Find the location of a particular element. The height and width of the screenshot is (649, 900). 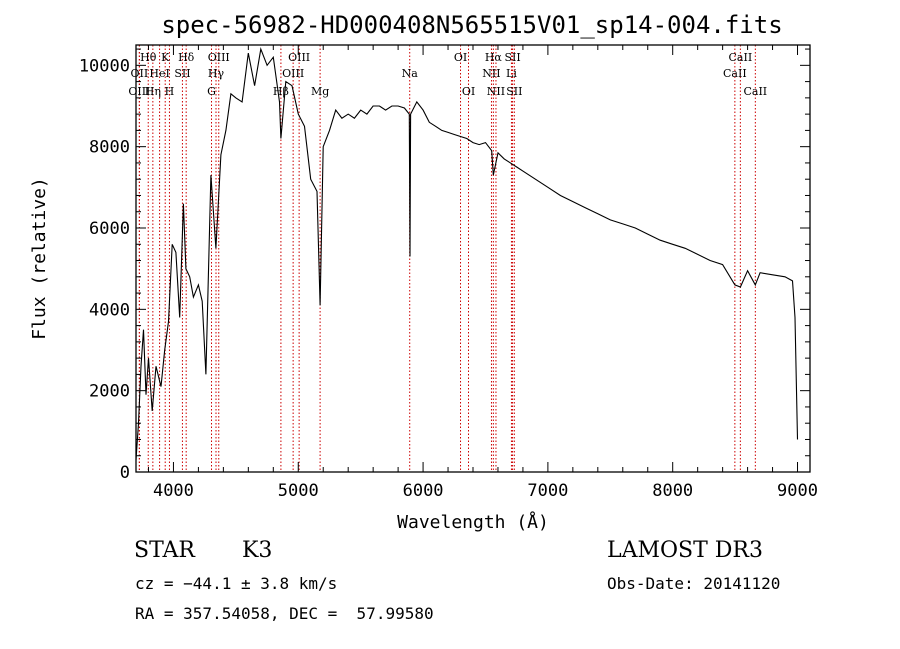

spectral-line-label: Na is located at coordinates (410, 73).